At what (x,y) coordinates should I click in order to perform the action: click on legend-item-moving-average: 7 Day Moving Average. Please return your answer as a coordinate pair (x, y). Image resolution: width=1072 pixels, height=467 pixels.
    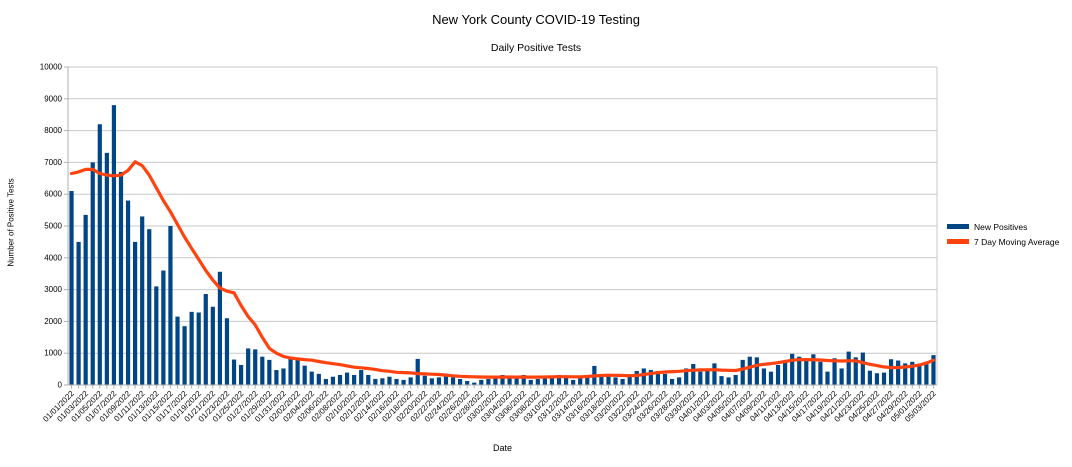
    Looking at the image, I should click on (1003, 241).